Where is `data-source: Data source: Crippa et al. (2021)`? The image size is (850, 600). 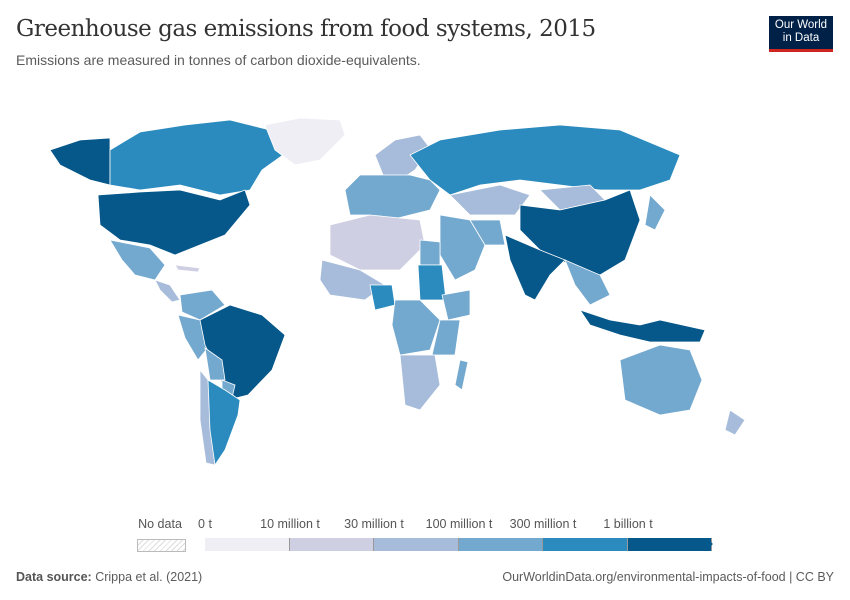 data-source: Data source: Crippa et al. (2021) is located at coordinates (109, 577).